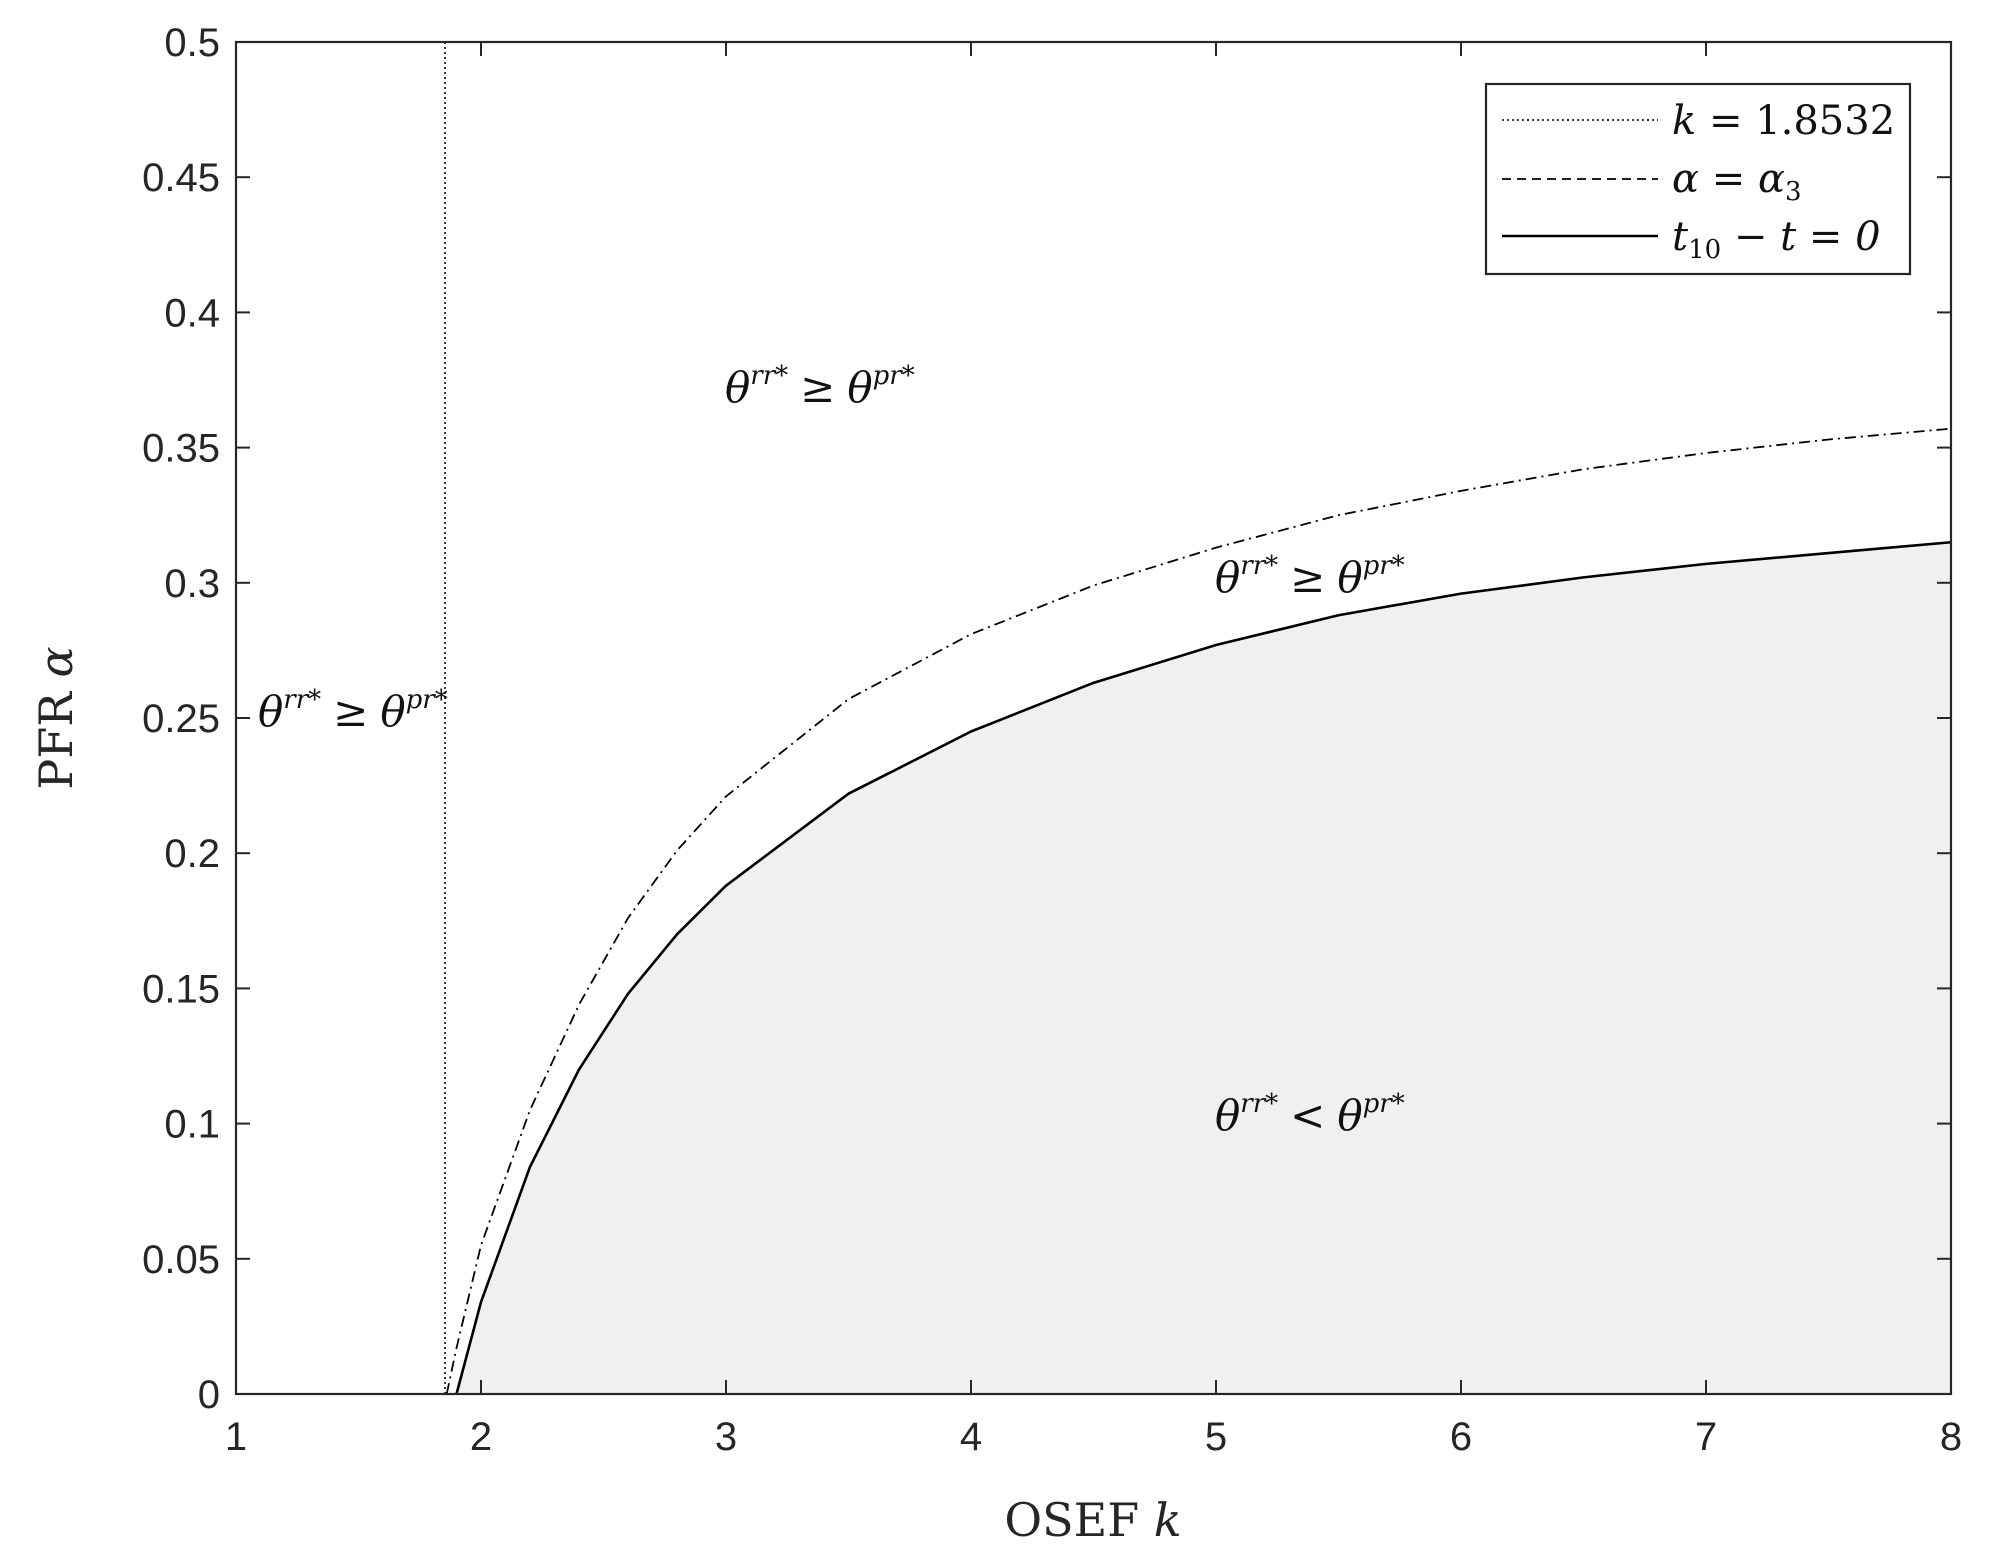  What do you see at coordinates (1951, 1437) in the screenshot?
I see `x-tick-label-8: 8` at bounding box center [1951, 1437].